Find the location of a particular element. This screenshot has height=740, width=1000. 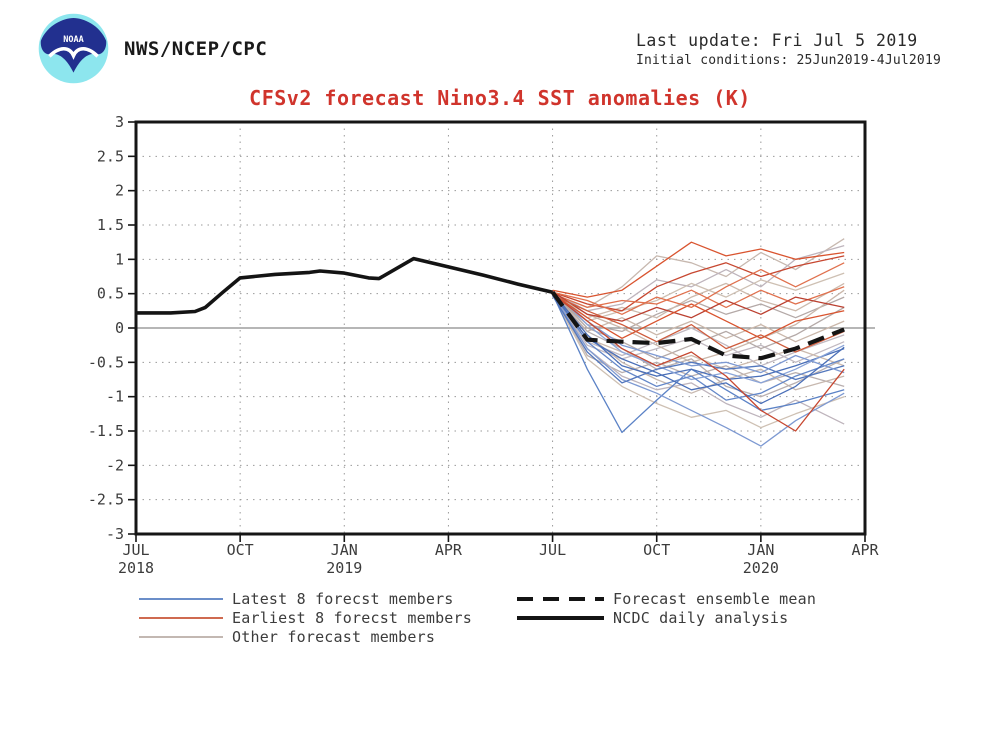

logo-seagull-icon is located at coordinates (73, 53).